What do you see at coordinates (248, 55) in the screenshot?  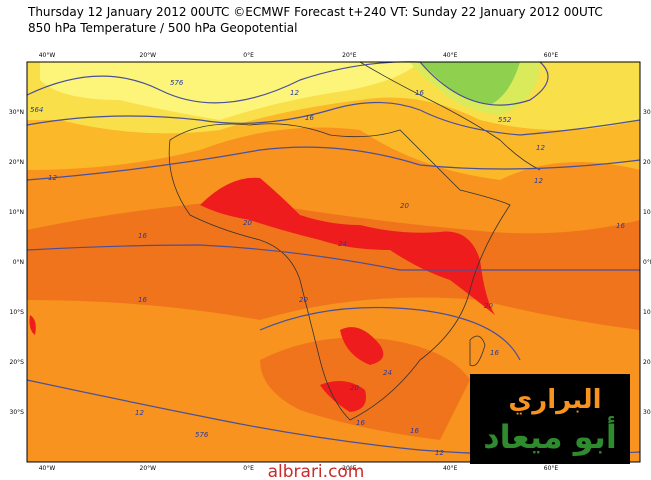 I see `lon-label-top: 0°E` at bounding box center [248, 55].